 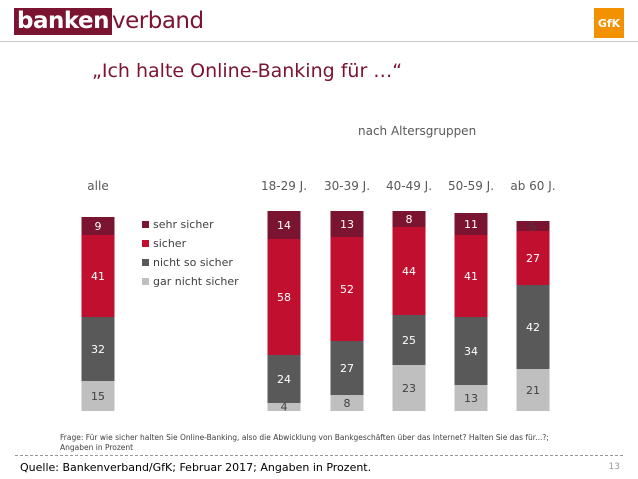 I want to click on data-label-40-49-j-gar-nicht-sicher: 23, so click(x=409, y=388).